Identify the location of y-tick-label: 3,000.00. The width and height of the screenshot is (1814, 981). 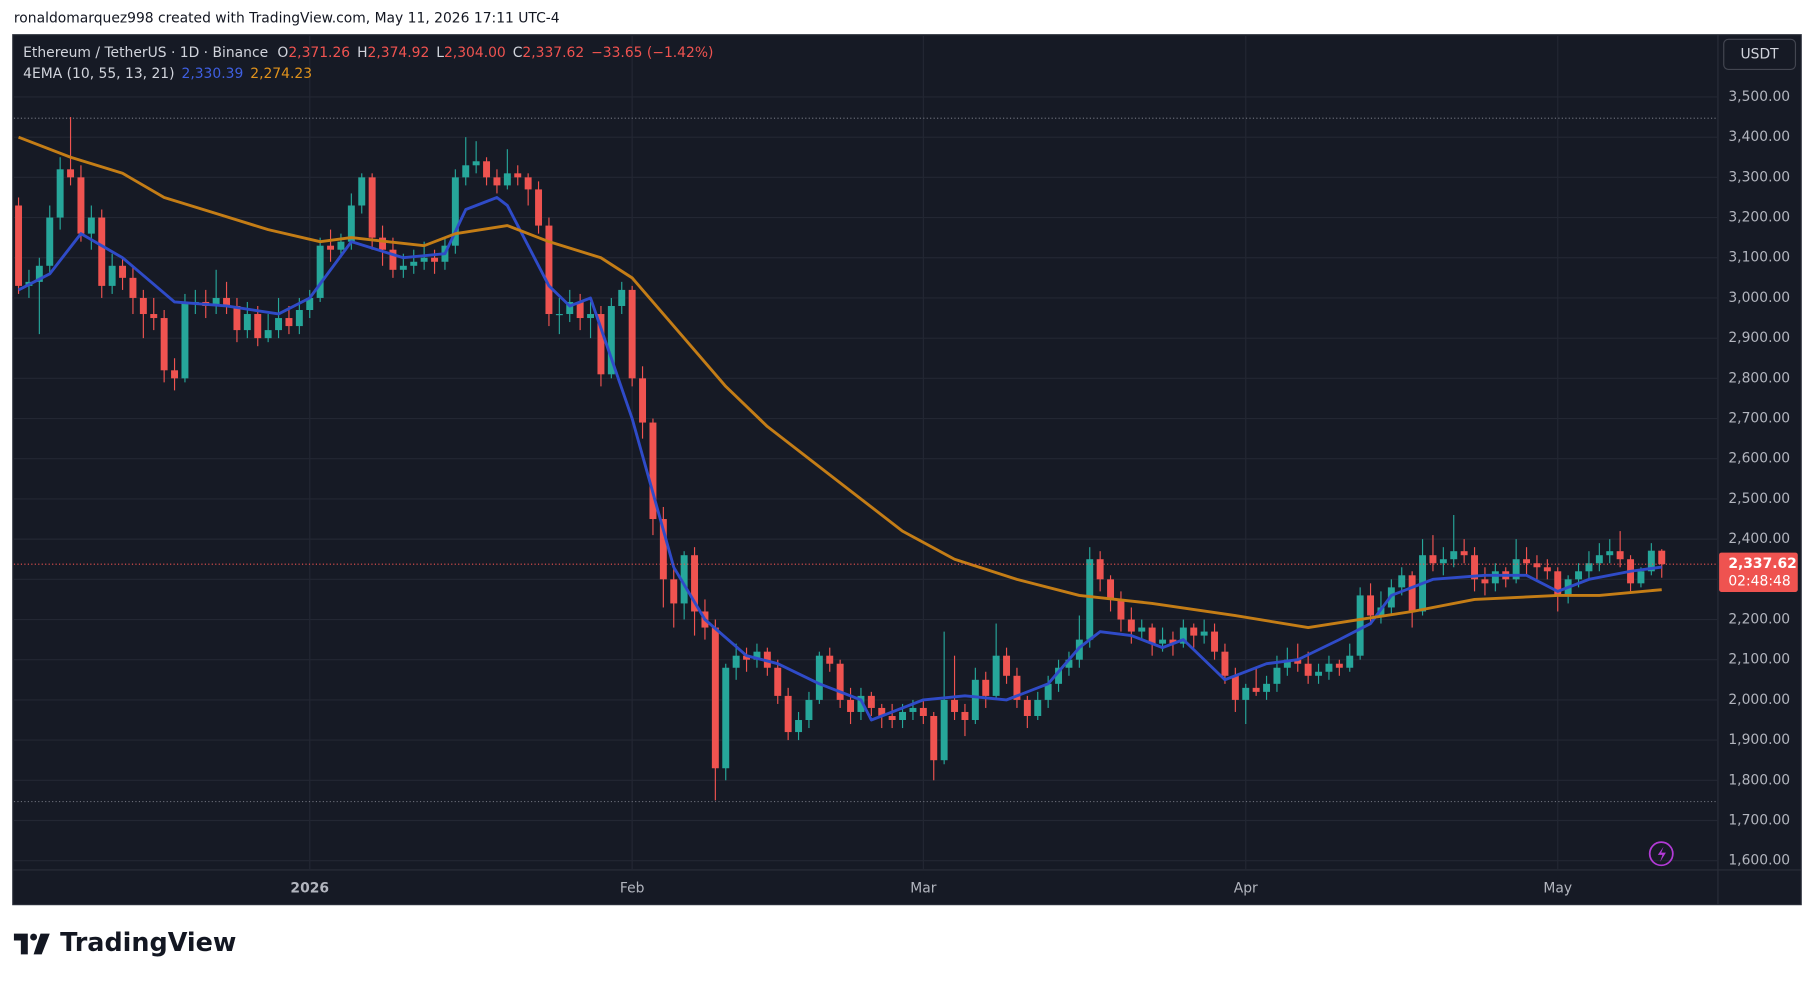
(1759, 298).